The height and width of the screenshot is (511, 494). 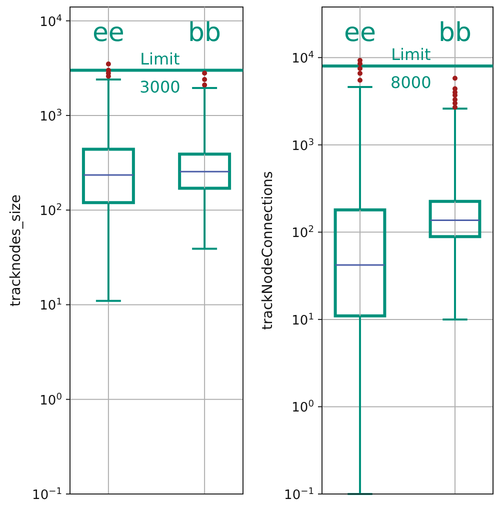 I want to click on ref-line-label: Limit 3000, so click(x=160, y=72).